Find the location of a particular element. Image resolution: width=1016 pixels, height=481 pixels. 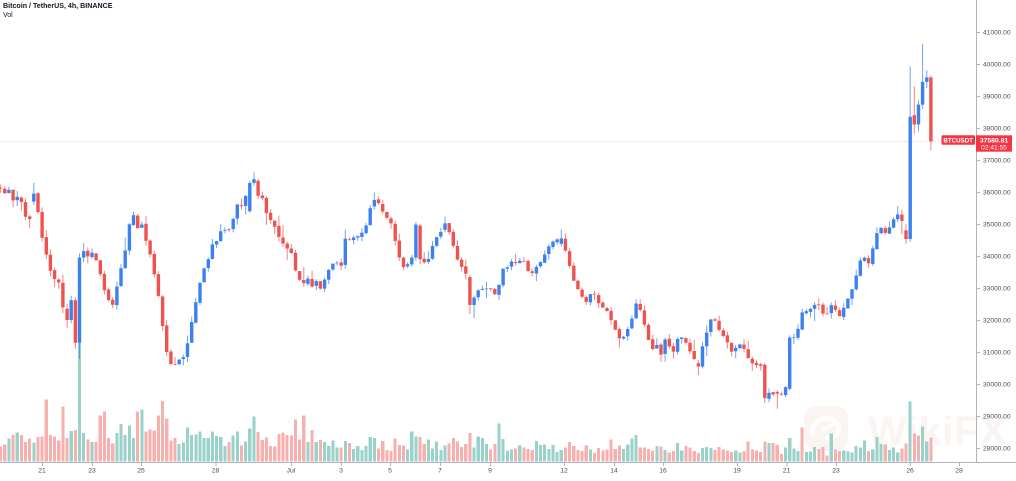

svg-text: 35000.00 is located at coordinates (997, 225).